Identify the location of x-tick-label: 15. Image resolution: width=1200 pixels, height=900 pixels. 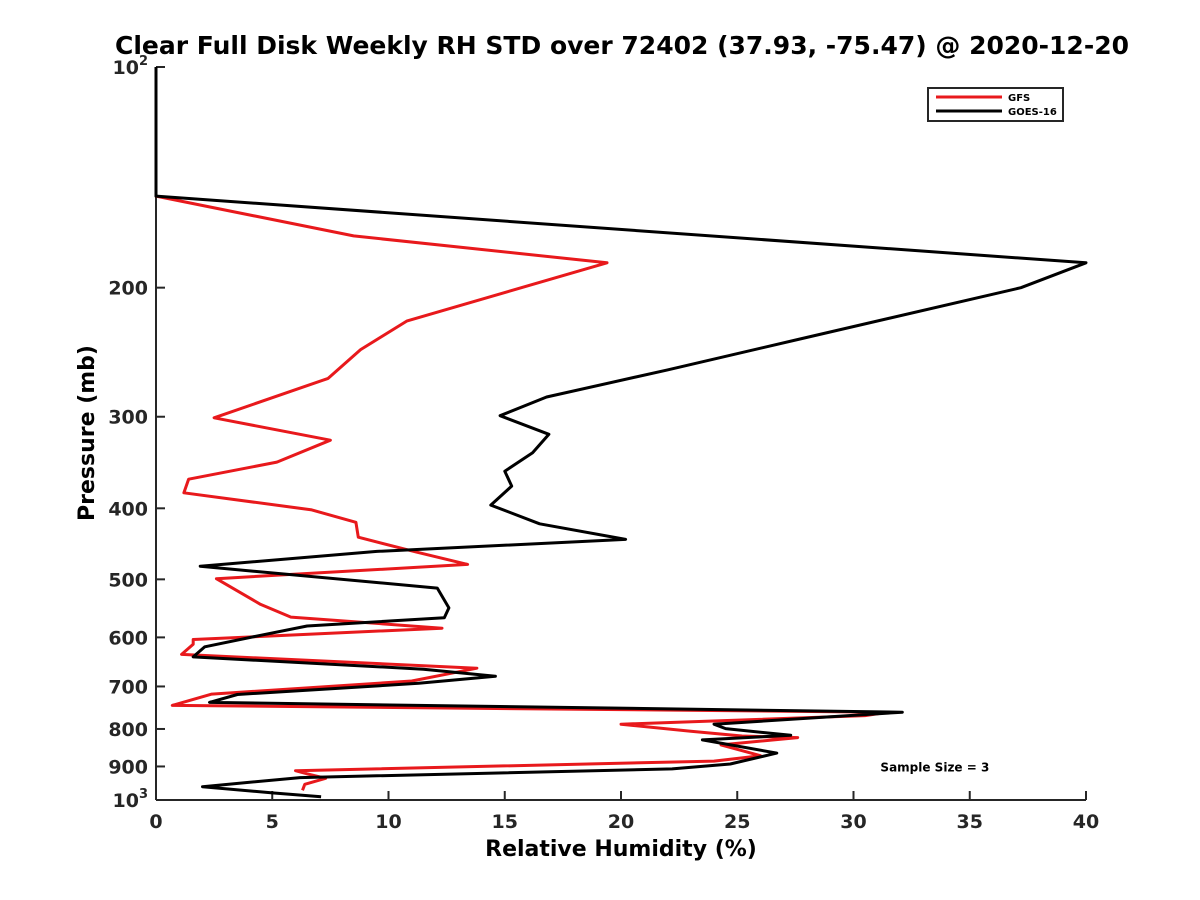
(505, 822).